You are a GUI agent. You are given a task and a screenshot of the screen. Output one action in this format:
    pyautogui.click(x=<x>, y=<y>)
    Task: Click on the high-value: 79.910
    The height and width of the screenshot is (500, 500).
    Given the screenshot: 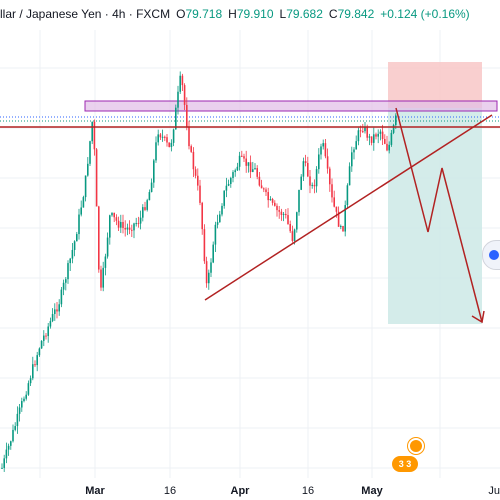 What is the action you would take?
    pyautogui.click(x=255, y=14)
    